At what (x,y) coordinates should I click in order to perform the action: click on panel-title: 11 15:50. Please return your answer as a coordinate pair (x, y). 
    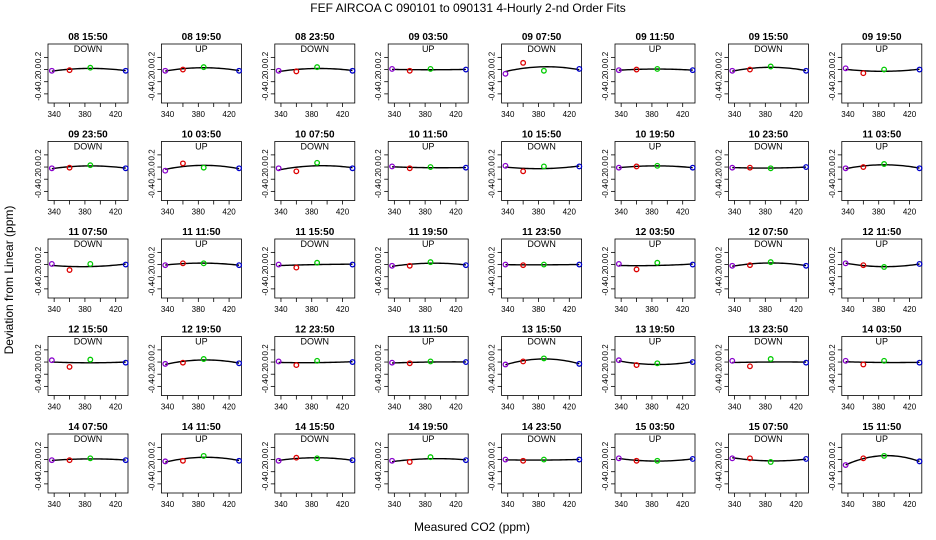
    Looking at the image, I should click on (314, 232).